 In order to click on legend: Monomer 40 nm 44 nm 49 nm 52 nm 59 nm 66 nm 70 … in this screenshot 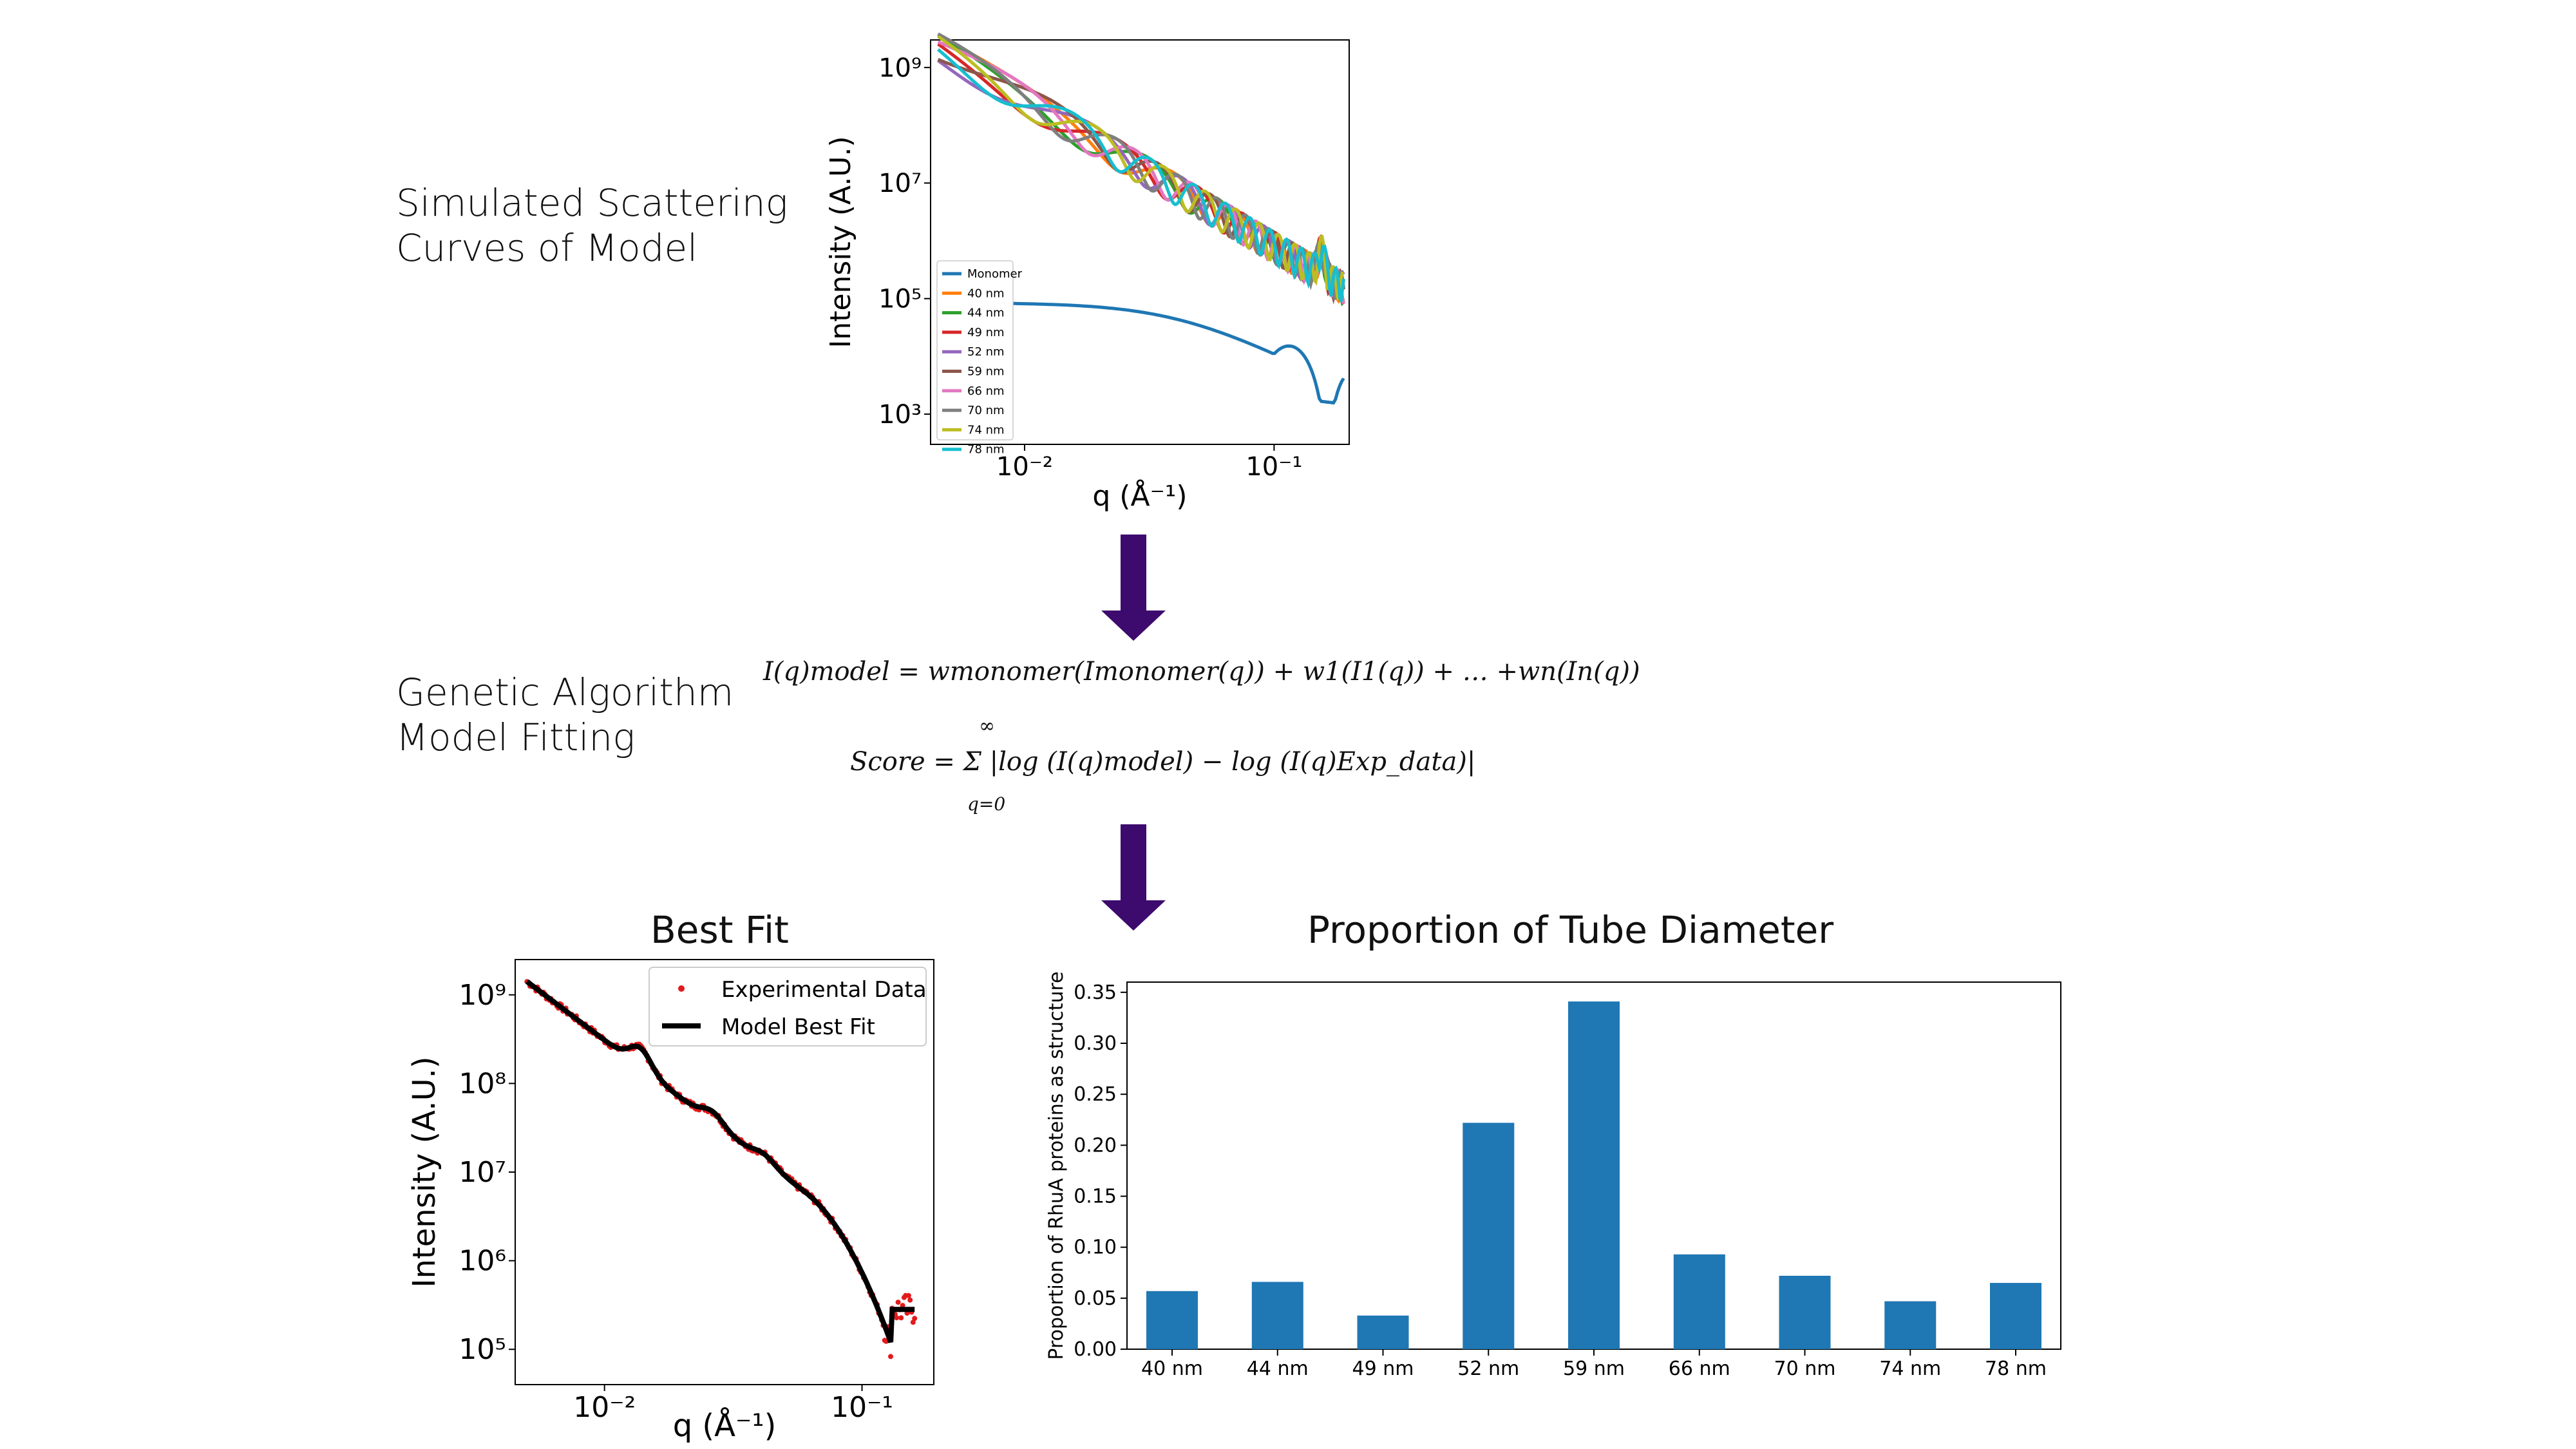, I will do `click(979, 358)`.